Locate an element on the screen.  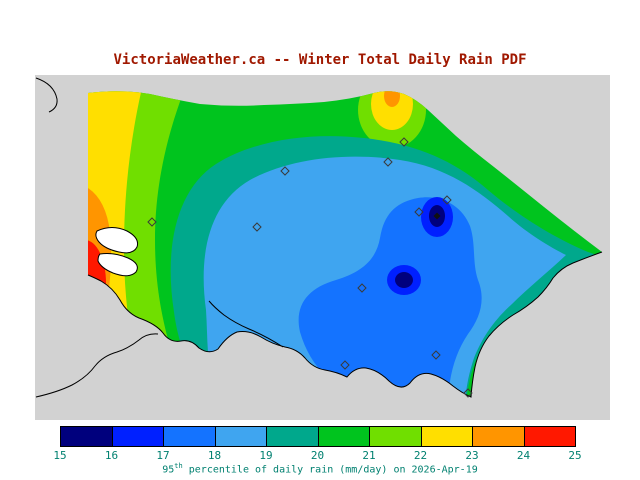
coastline-southwest is located at coordinates (97, 365).